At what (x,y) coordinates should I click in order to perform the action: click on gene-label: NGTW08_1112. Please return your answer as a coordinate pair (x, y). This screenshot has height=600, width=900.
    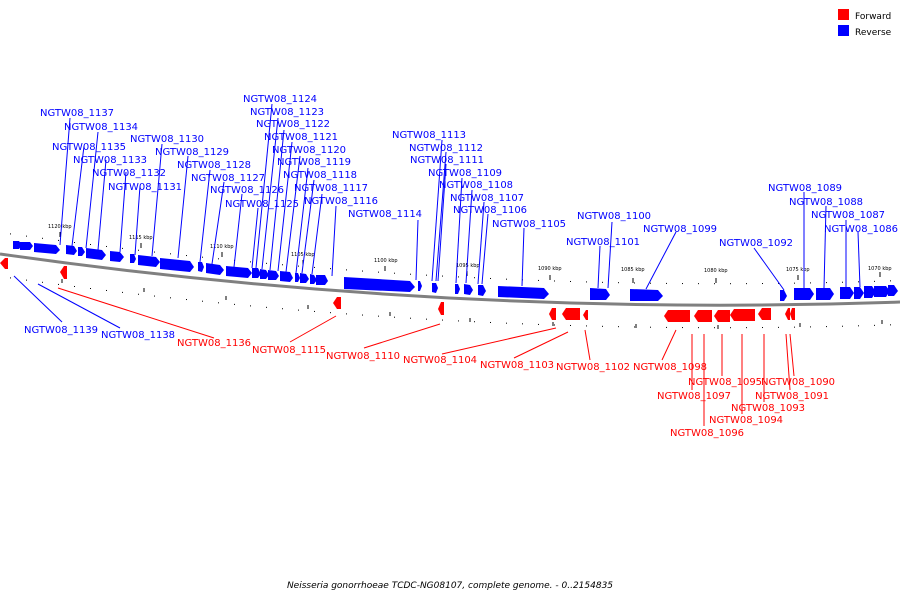
    Looking at the image, I should click on (446, 148).